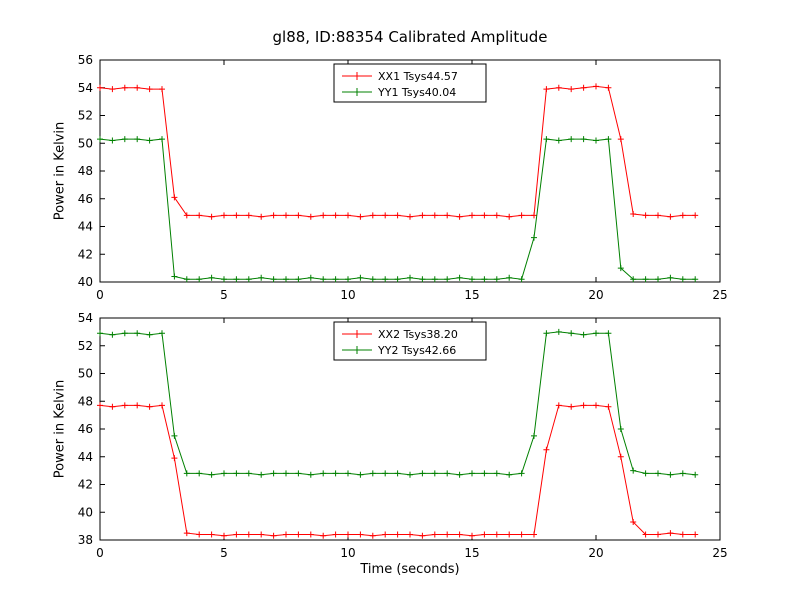  What do you see at coordinates (60, 171) in the screenshot?
I see `ylabel-top-subplot: Power in Kelvin` at bounding box center [60, 171].